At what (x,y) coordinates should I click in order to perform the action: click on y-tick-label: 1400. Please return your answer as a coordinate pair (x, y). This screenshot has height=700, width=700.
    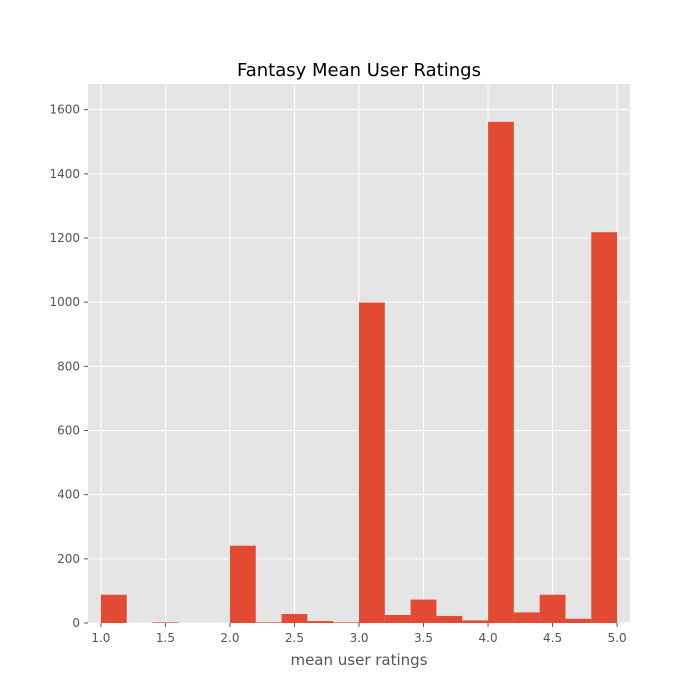
    Looking at the image, I should click on (64, 174).